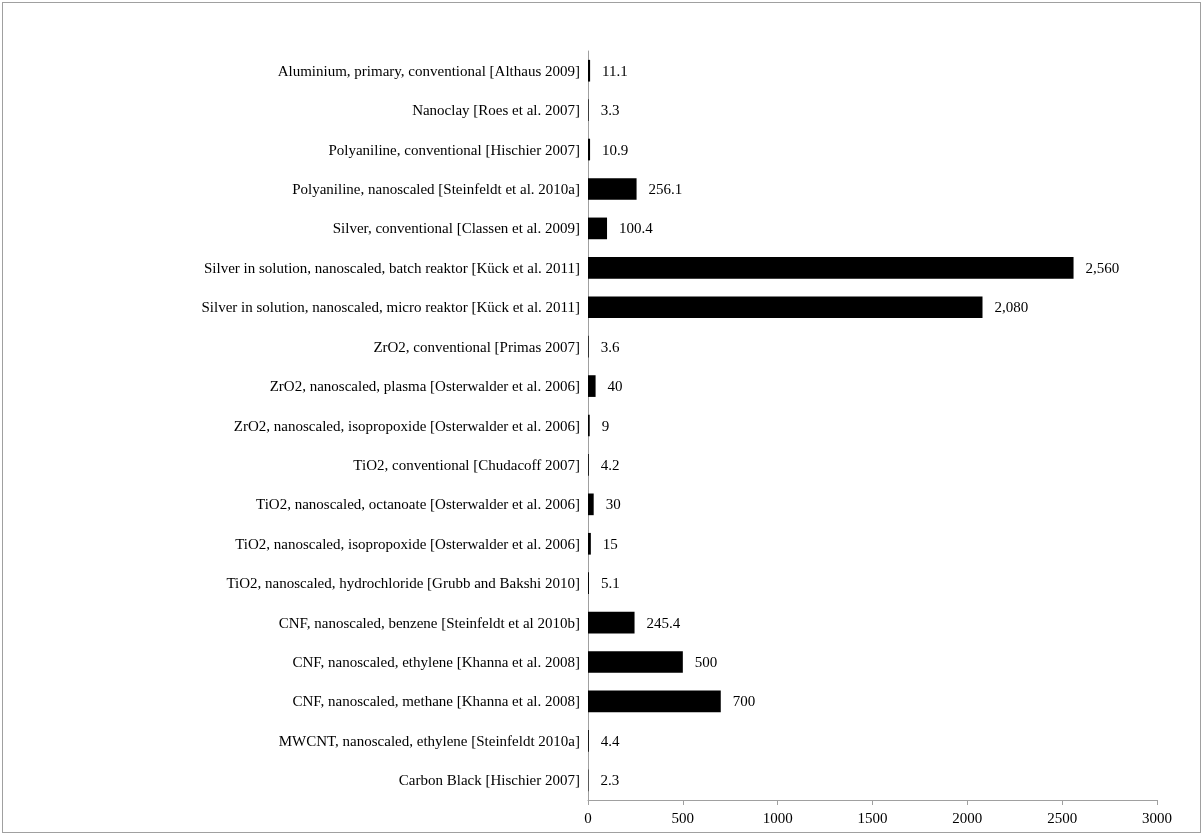  What do you see at coordinates (744, 701) in the screenshot?
I see `data-label: 700` at bounding box center [744, 701].